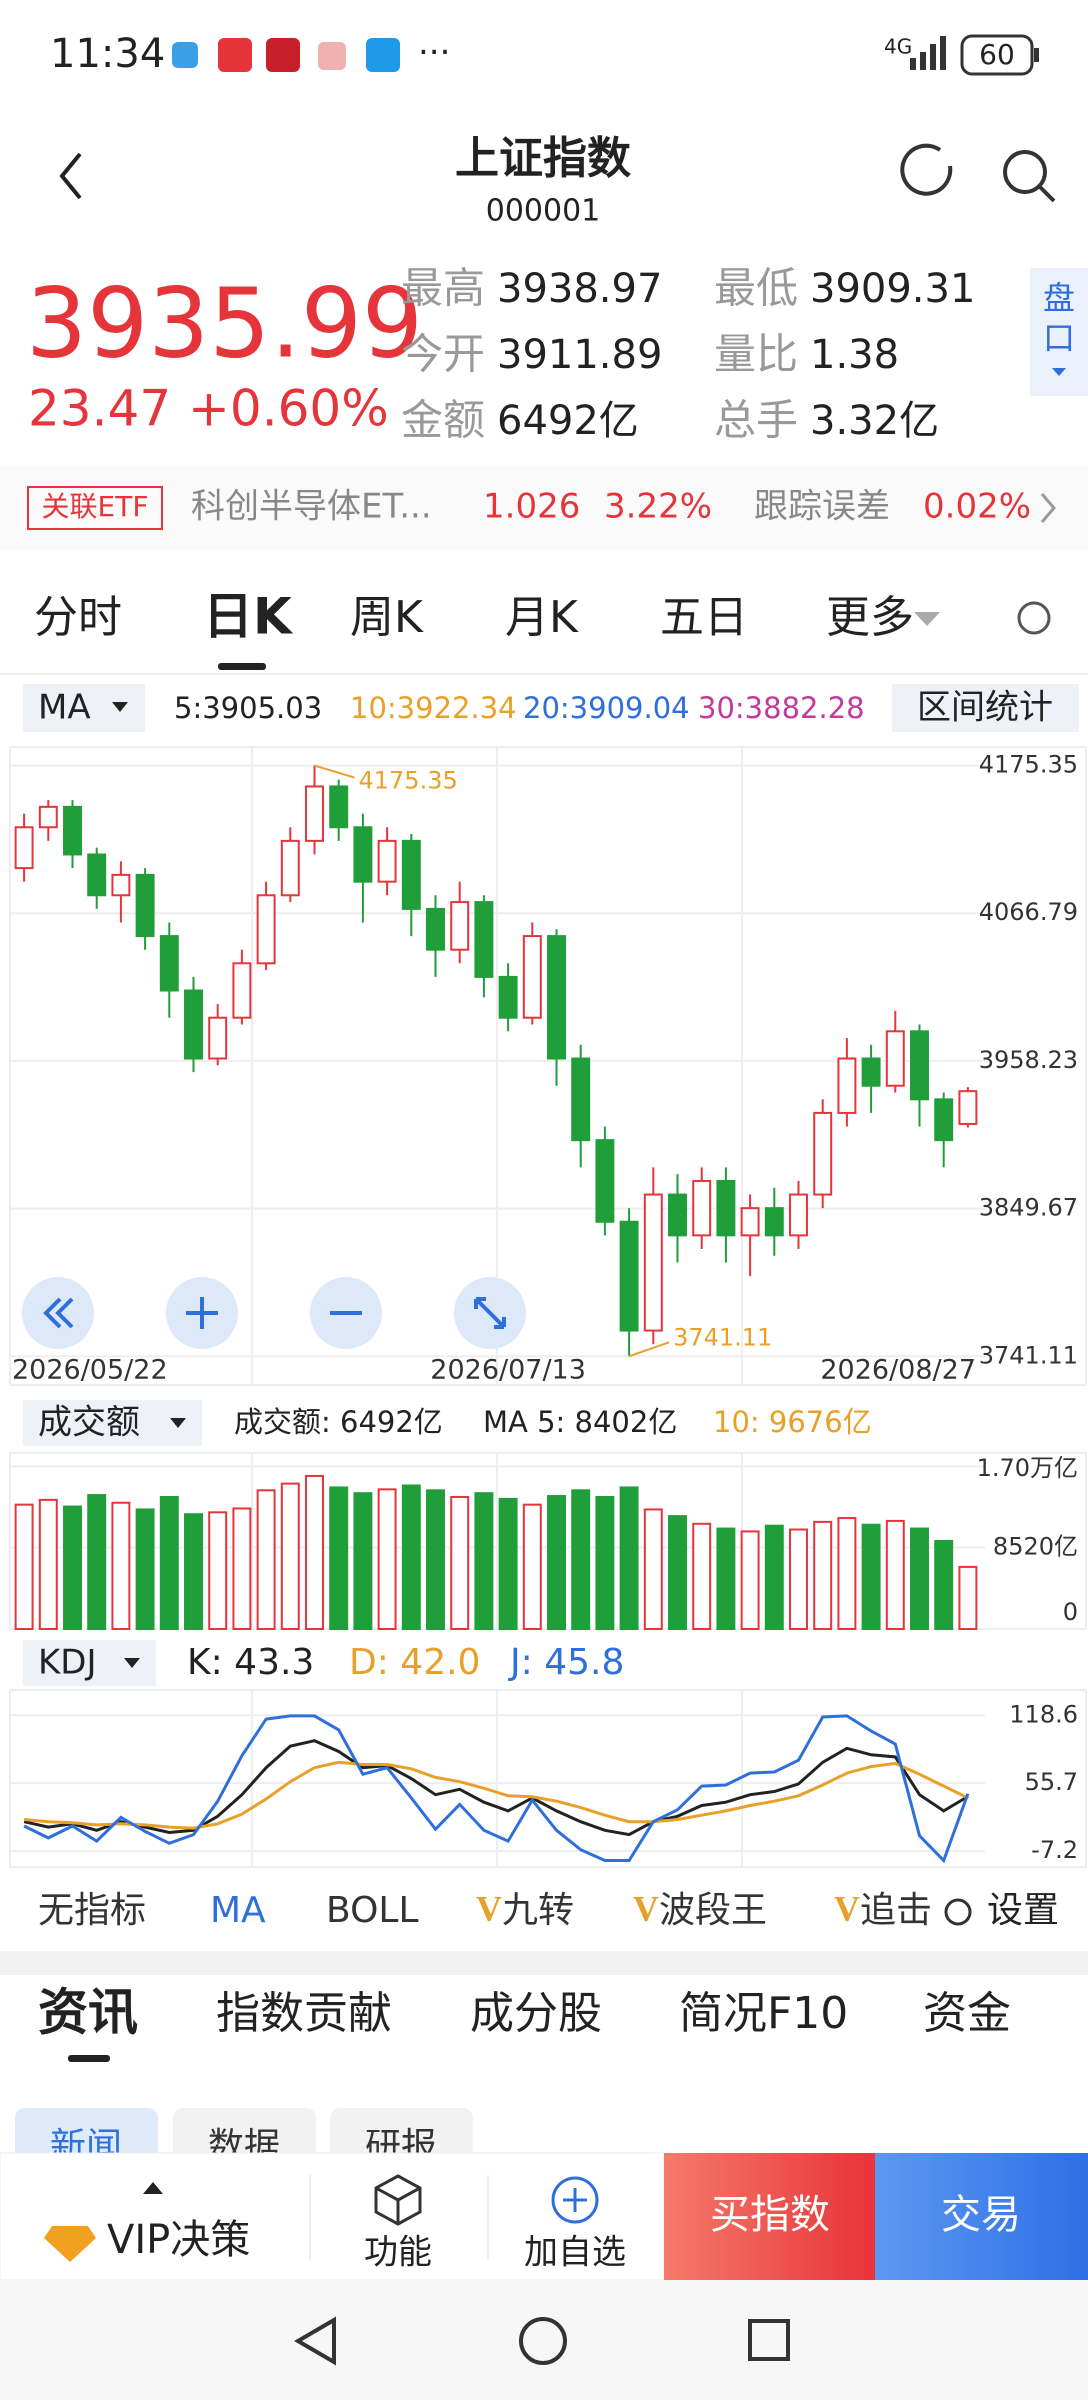 This screenshot has height=2400, width=1088. I want to click on y-tick-label: 4175.35, so click(1028, 765).